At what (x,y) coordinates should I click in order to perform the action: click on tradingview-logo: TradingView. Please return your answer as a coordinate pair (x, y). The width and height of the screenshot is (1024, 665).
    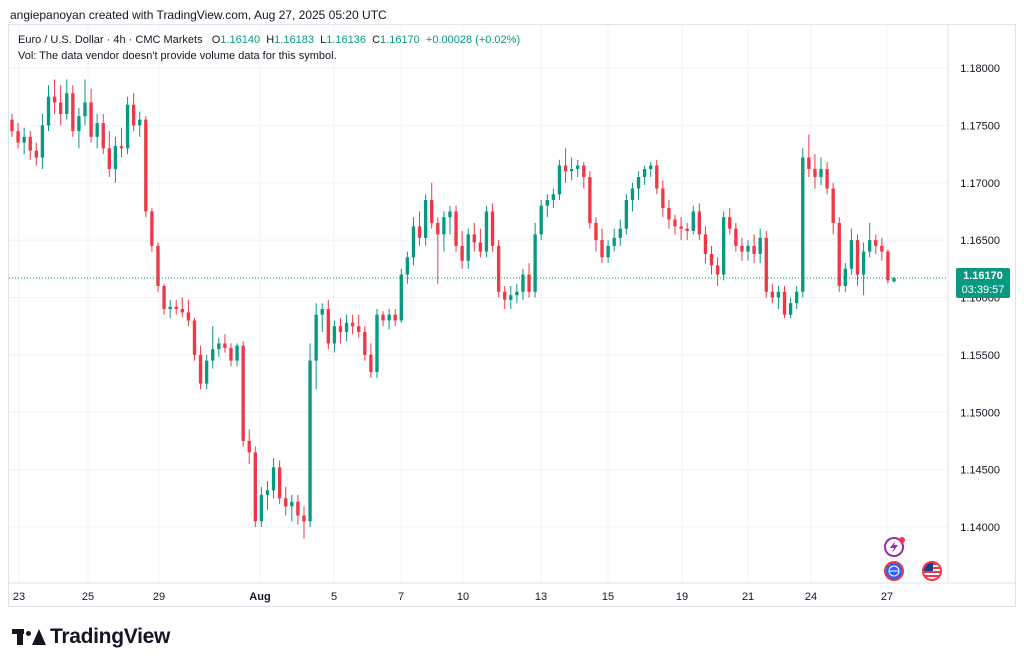
    Looking at the image, I should click on (91, 637).